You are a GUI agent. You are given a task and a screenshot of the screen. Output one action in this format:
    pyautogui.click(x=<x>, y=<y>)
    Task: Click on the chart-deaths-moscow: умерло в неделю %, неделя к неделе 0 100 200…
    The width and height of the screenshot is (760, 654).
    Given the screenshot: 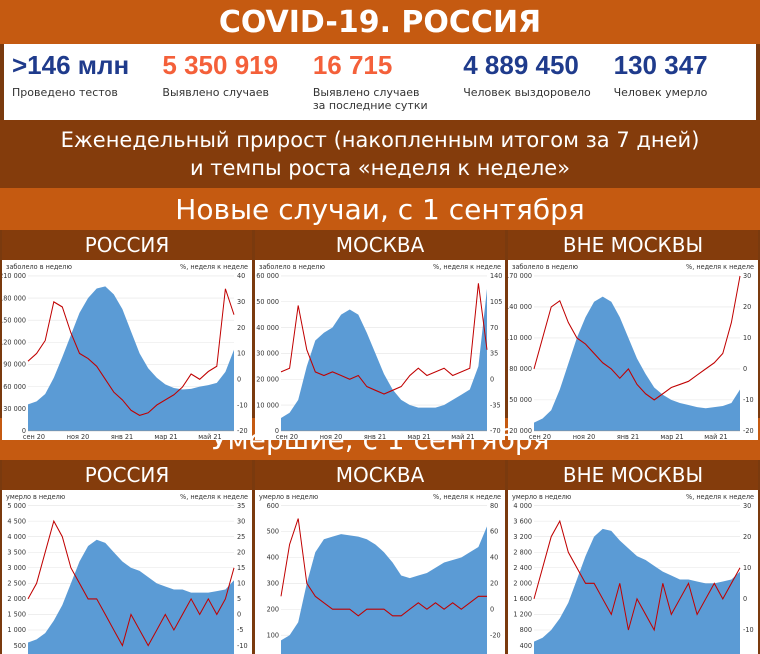 What is the action you would take?
    pyautogui.click(x=380, y=572)
    